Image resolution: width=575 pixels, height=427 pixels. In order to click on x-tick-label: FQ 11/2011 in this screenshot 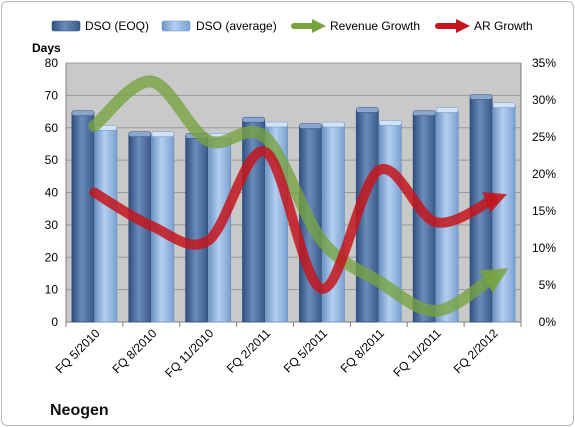, I will do `click(417, 353)`.